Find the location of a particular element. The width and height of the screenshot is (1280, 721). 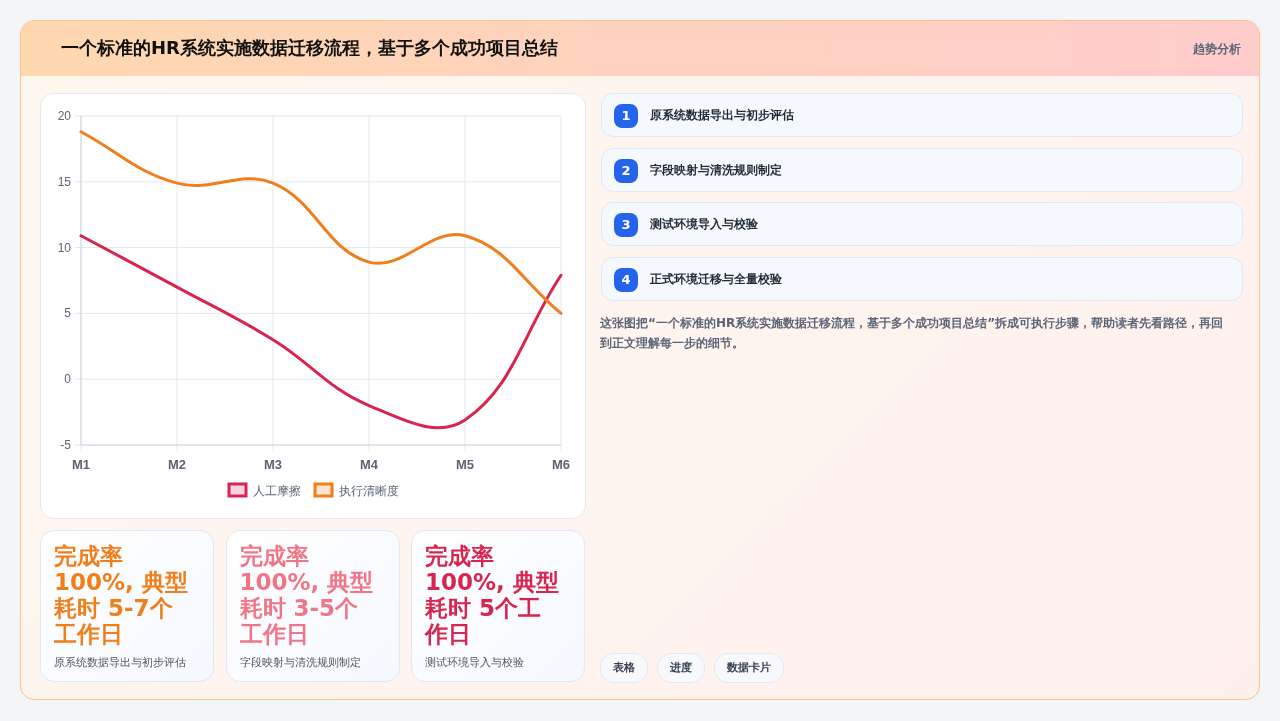

x-tick-label: M4 is located at coordinates (369, 464).